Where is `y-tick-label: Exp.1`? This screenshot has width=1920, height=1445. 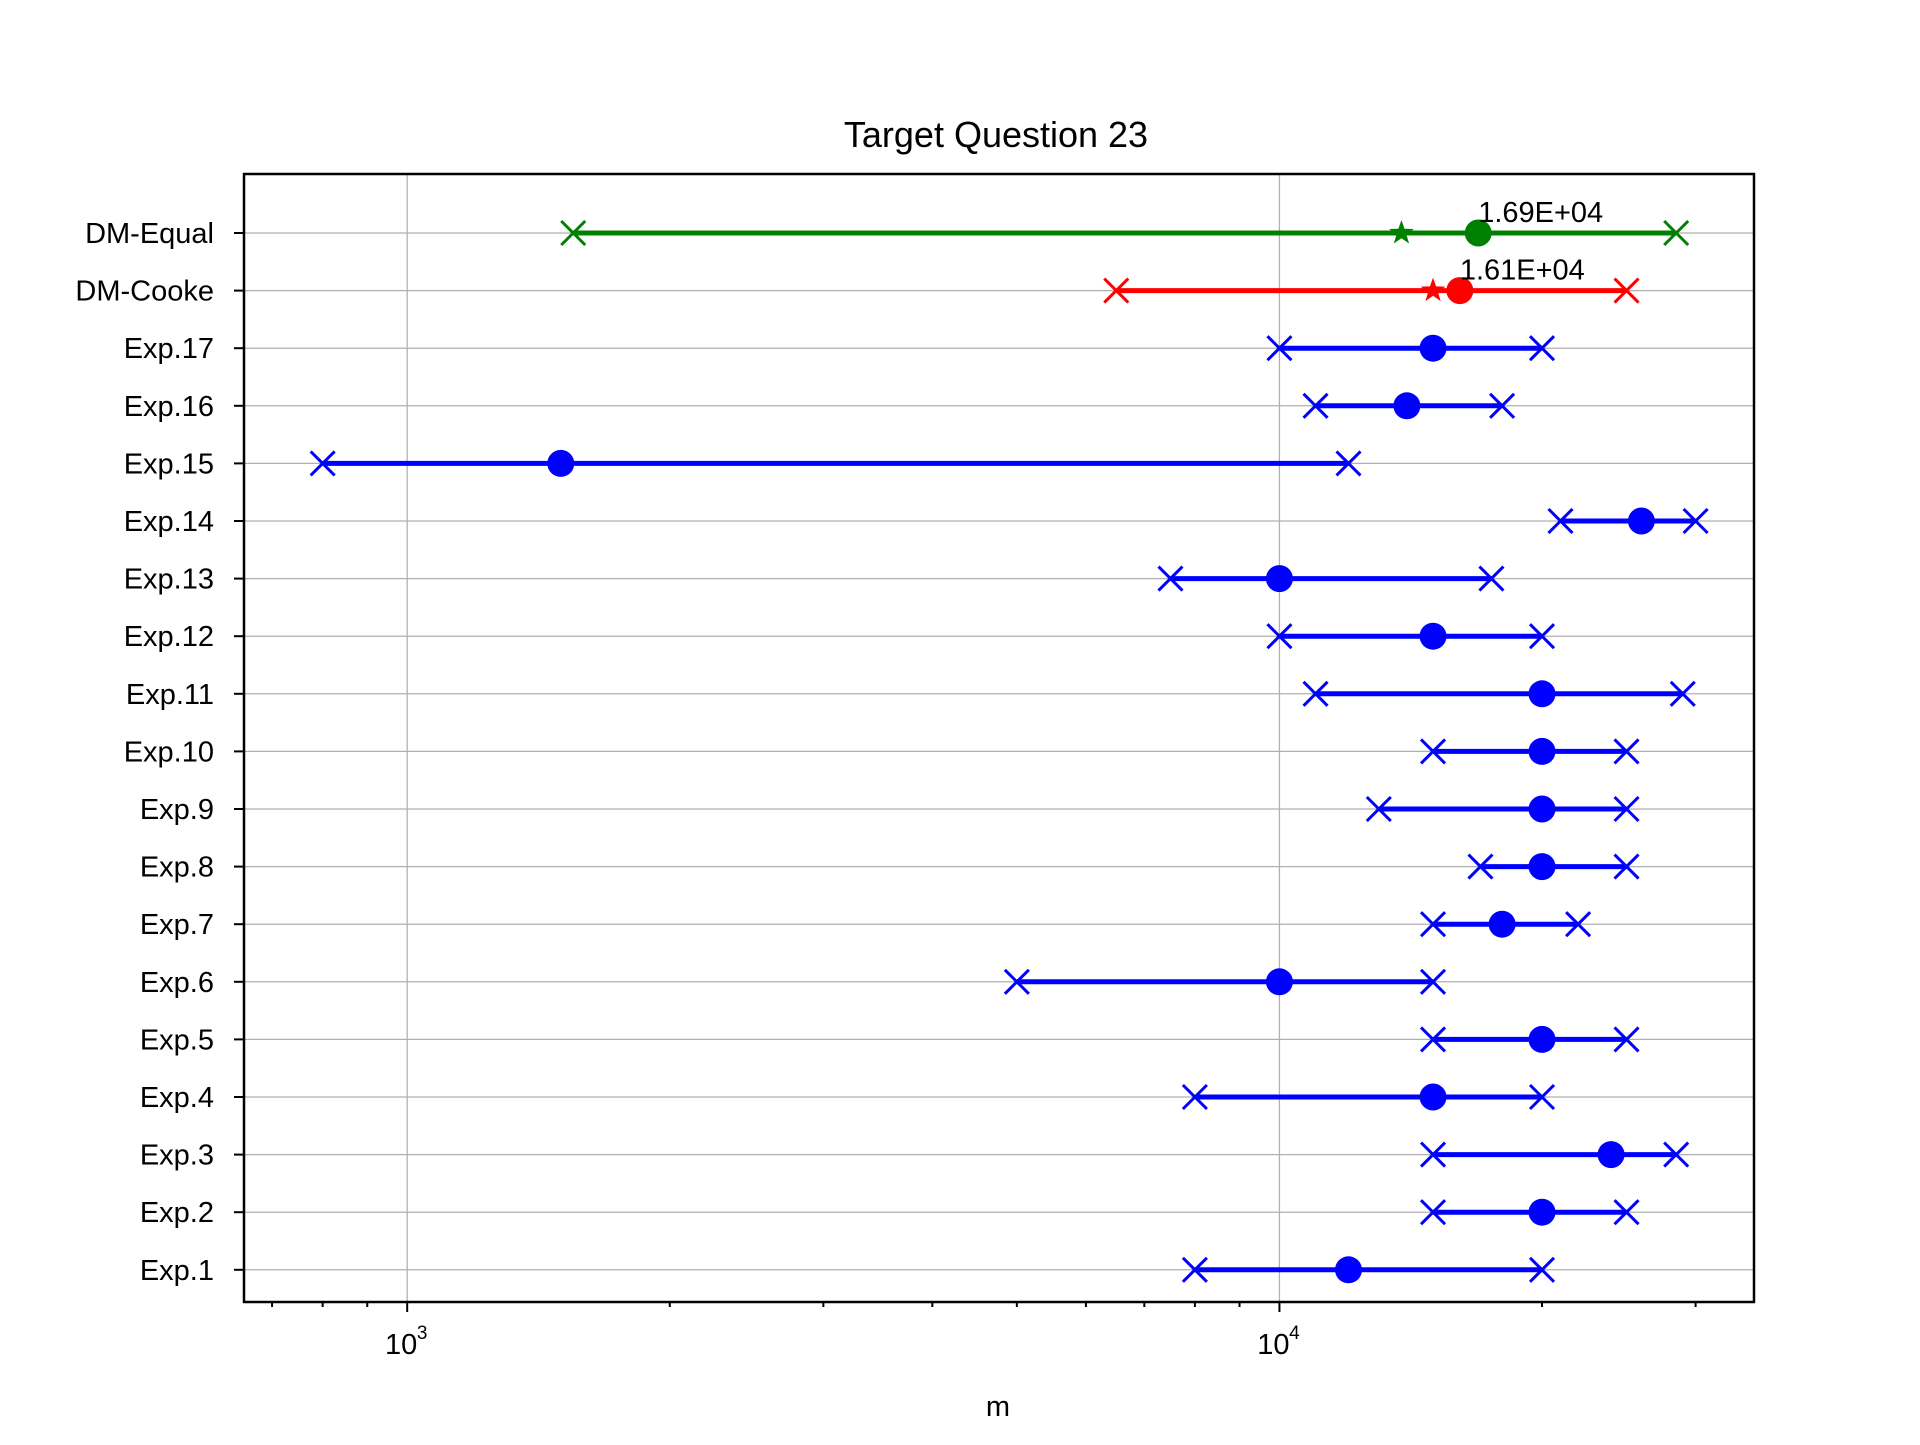
y-tick-label: Exp.1 is located at coordinates (177, 1271).